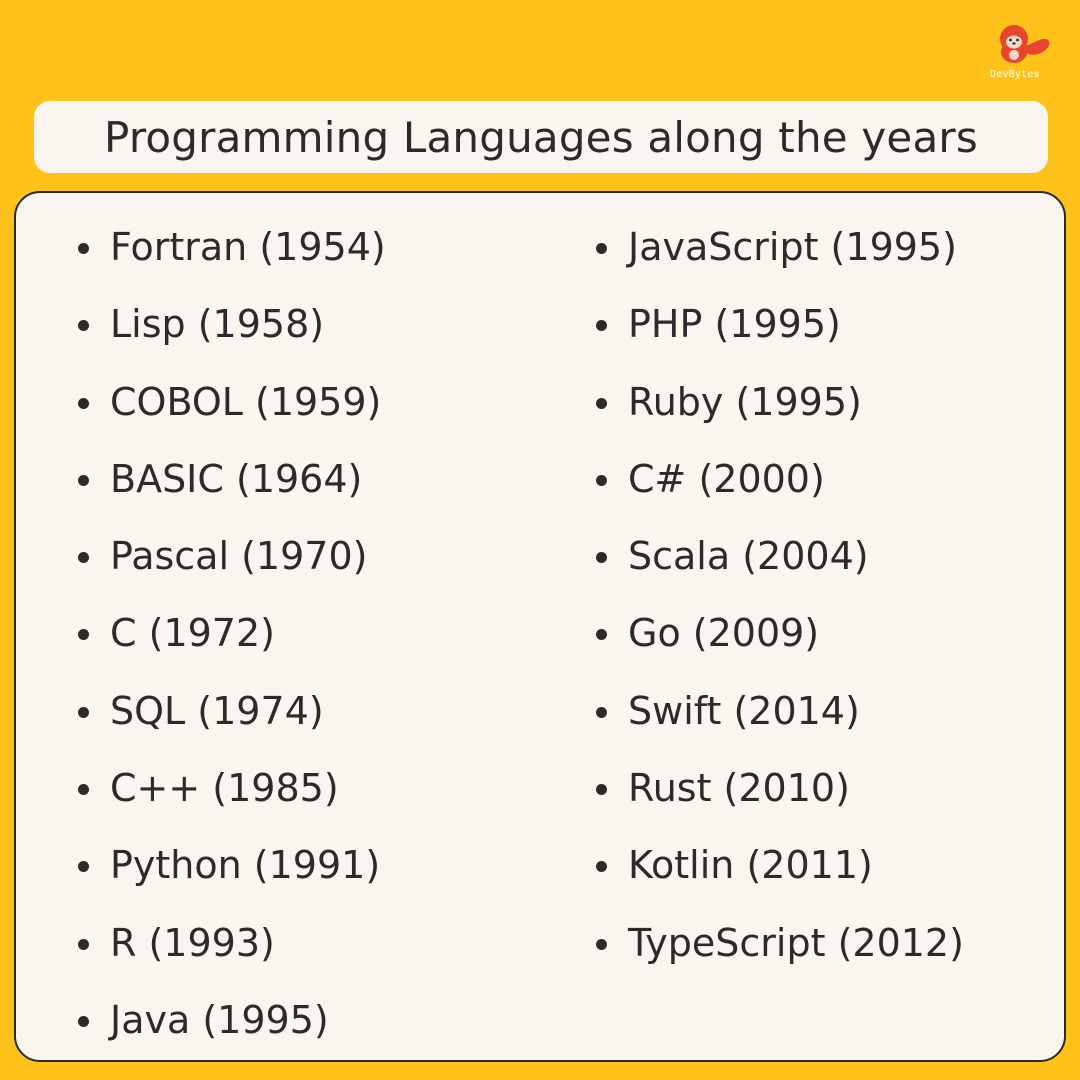  Describe the element at coordinates (796, 942) in the screenshot. I see `language-label: TypeScript (2012)` at that location.